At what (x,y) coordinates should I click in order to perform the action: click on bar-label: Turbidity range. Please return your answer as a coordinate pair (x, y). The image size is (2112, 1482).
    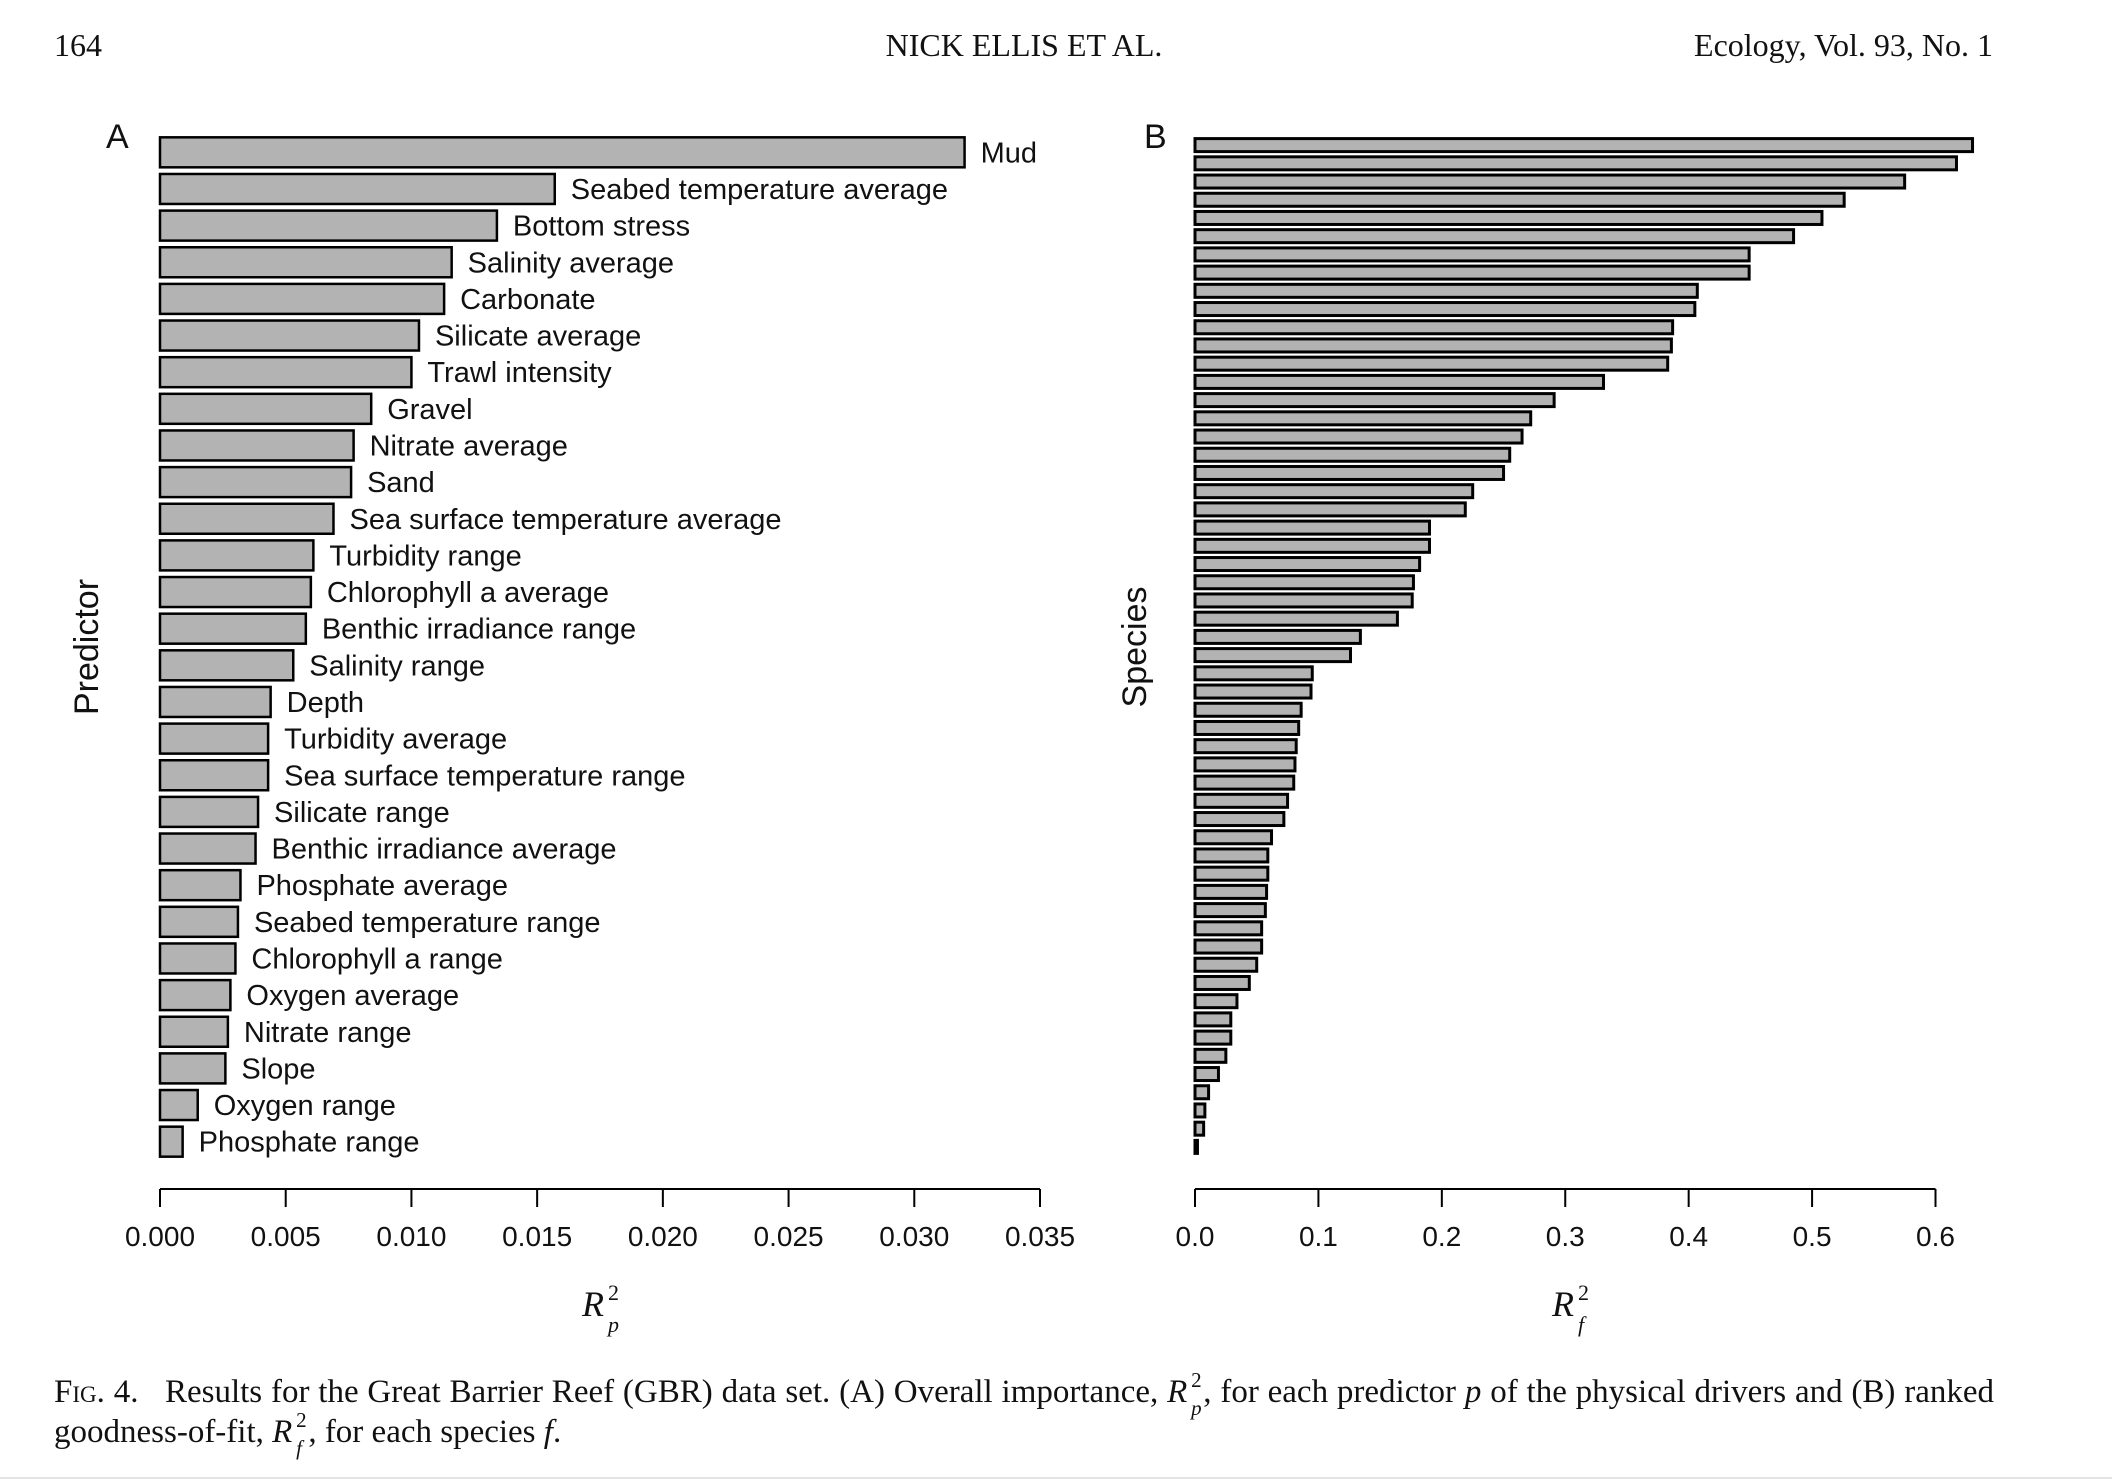
    Looking at the image, I should click on (425, 556).